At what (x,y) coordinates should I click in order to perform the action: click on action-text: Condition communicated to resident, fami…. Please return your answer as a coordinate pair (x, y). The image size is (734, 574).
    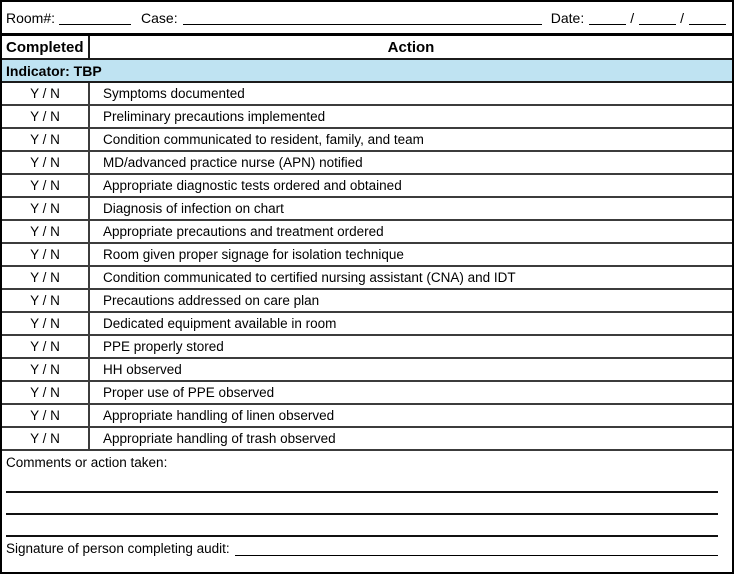
    Looking at the image, I should click on (263, 139).